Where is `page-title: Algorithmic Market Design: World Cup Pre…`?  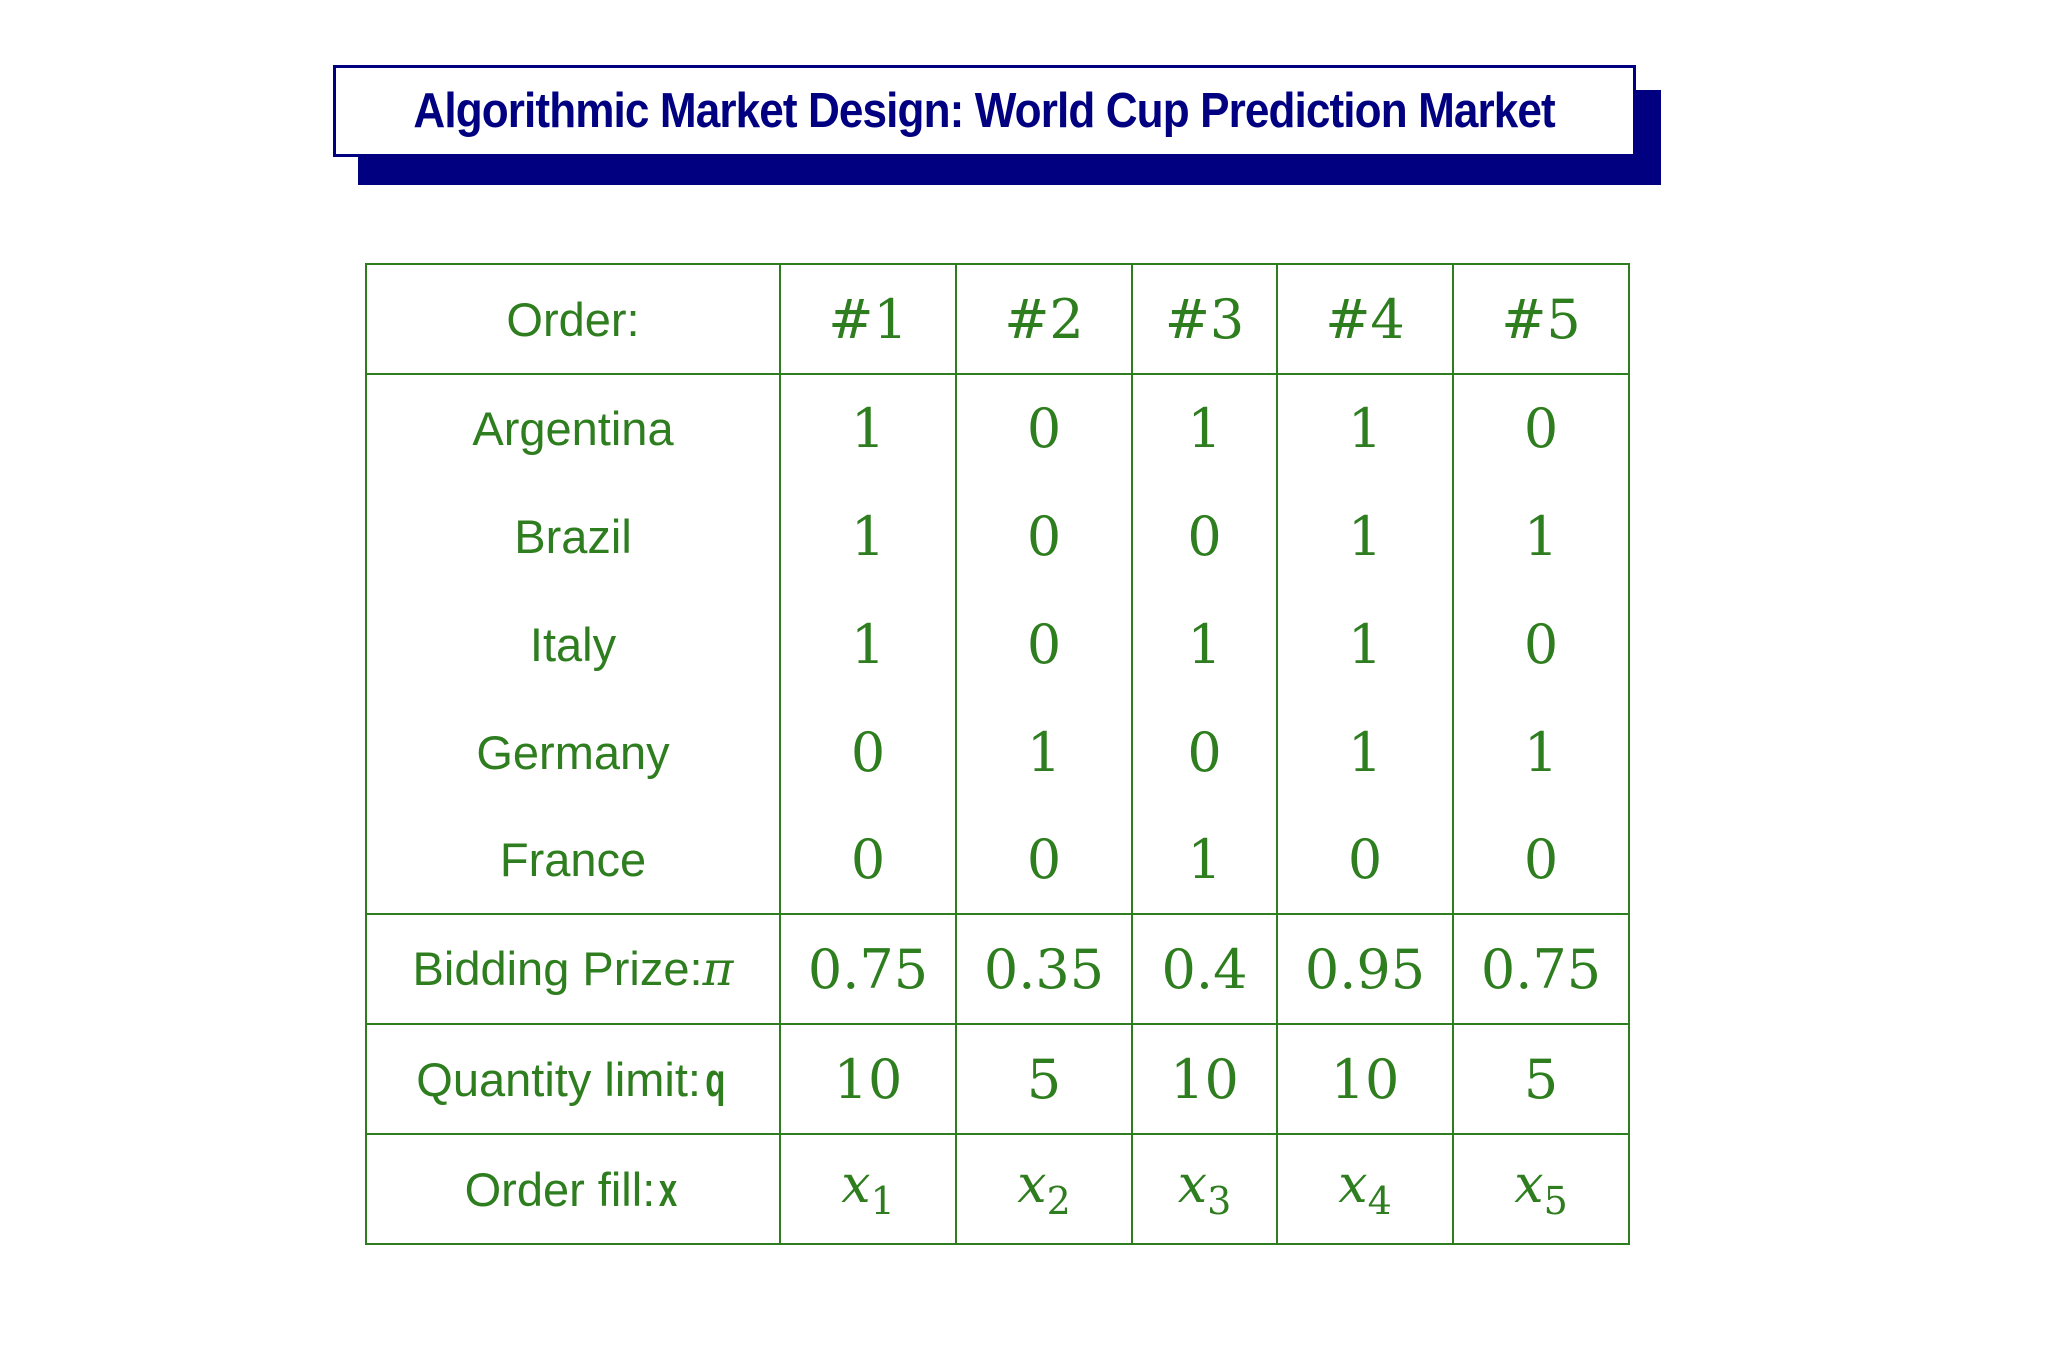
page-title: Algorithmic Market Design: World Cup Pre… is located at coordinates (984, 111).